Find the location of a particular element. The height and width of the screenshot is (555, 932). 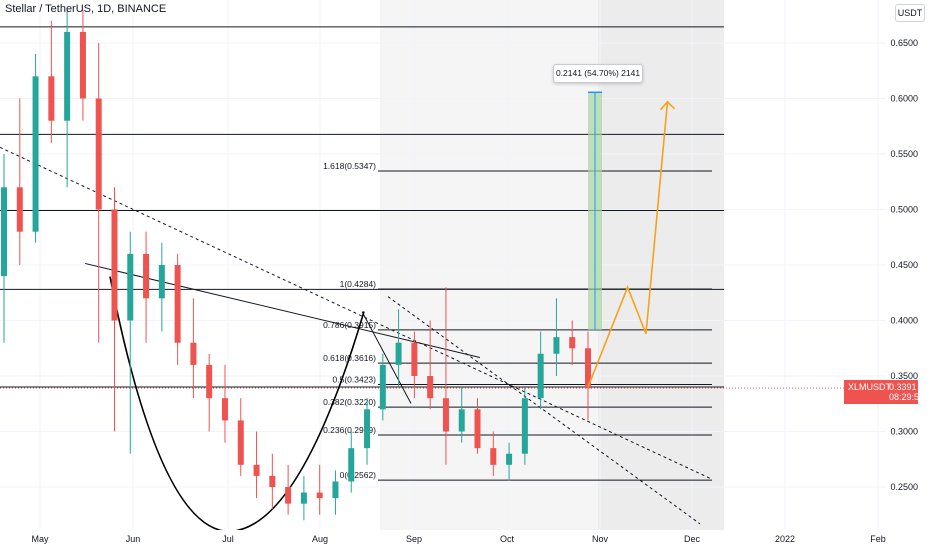

fib-level-label: 0(0.2562) is located at coordinates (358, 475).